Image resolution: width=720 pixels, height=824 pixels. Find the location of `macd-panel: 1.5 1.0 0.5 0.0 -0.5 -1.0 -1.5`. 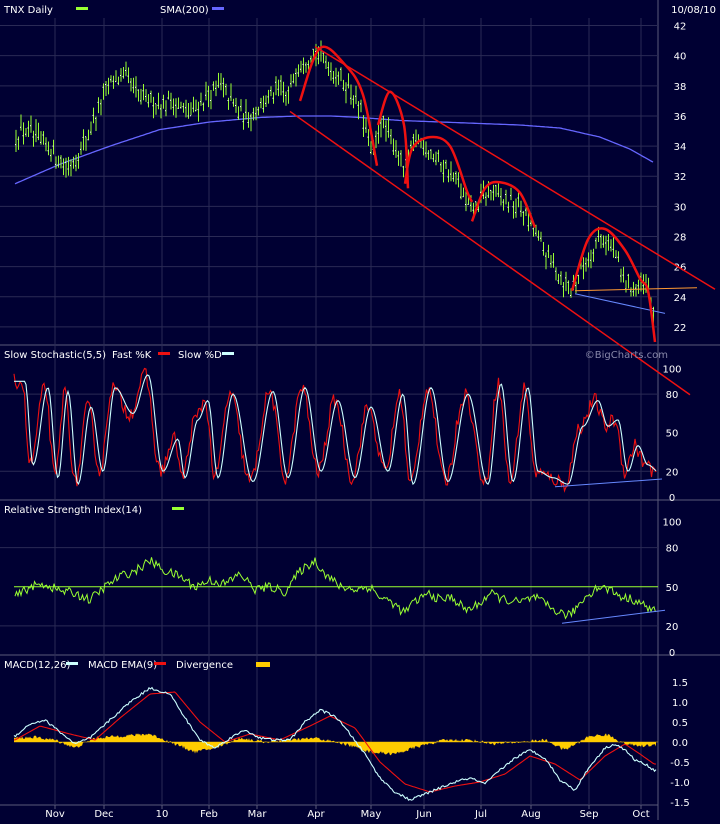

macd-panel: 1.5 1.0 0.5 0.0 -0.5 -1.0 -1.5 is located at coordinates (351, 743).